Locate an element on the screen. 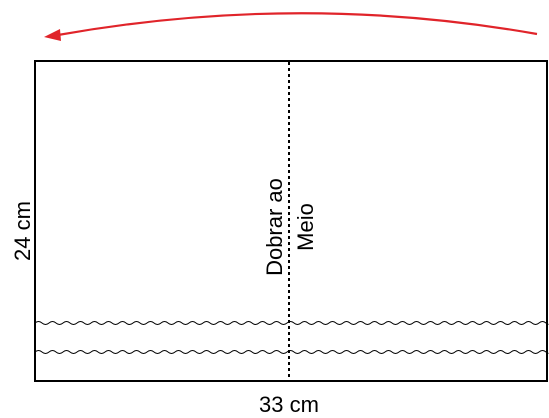  height-dimension-label: 24 cm is located at coordinates (22, 231).